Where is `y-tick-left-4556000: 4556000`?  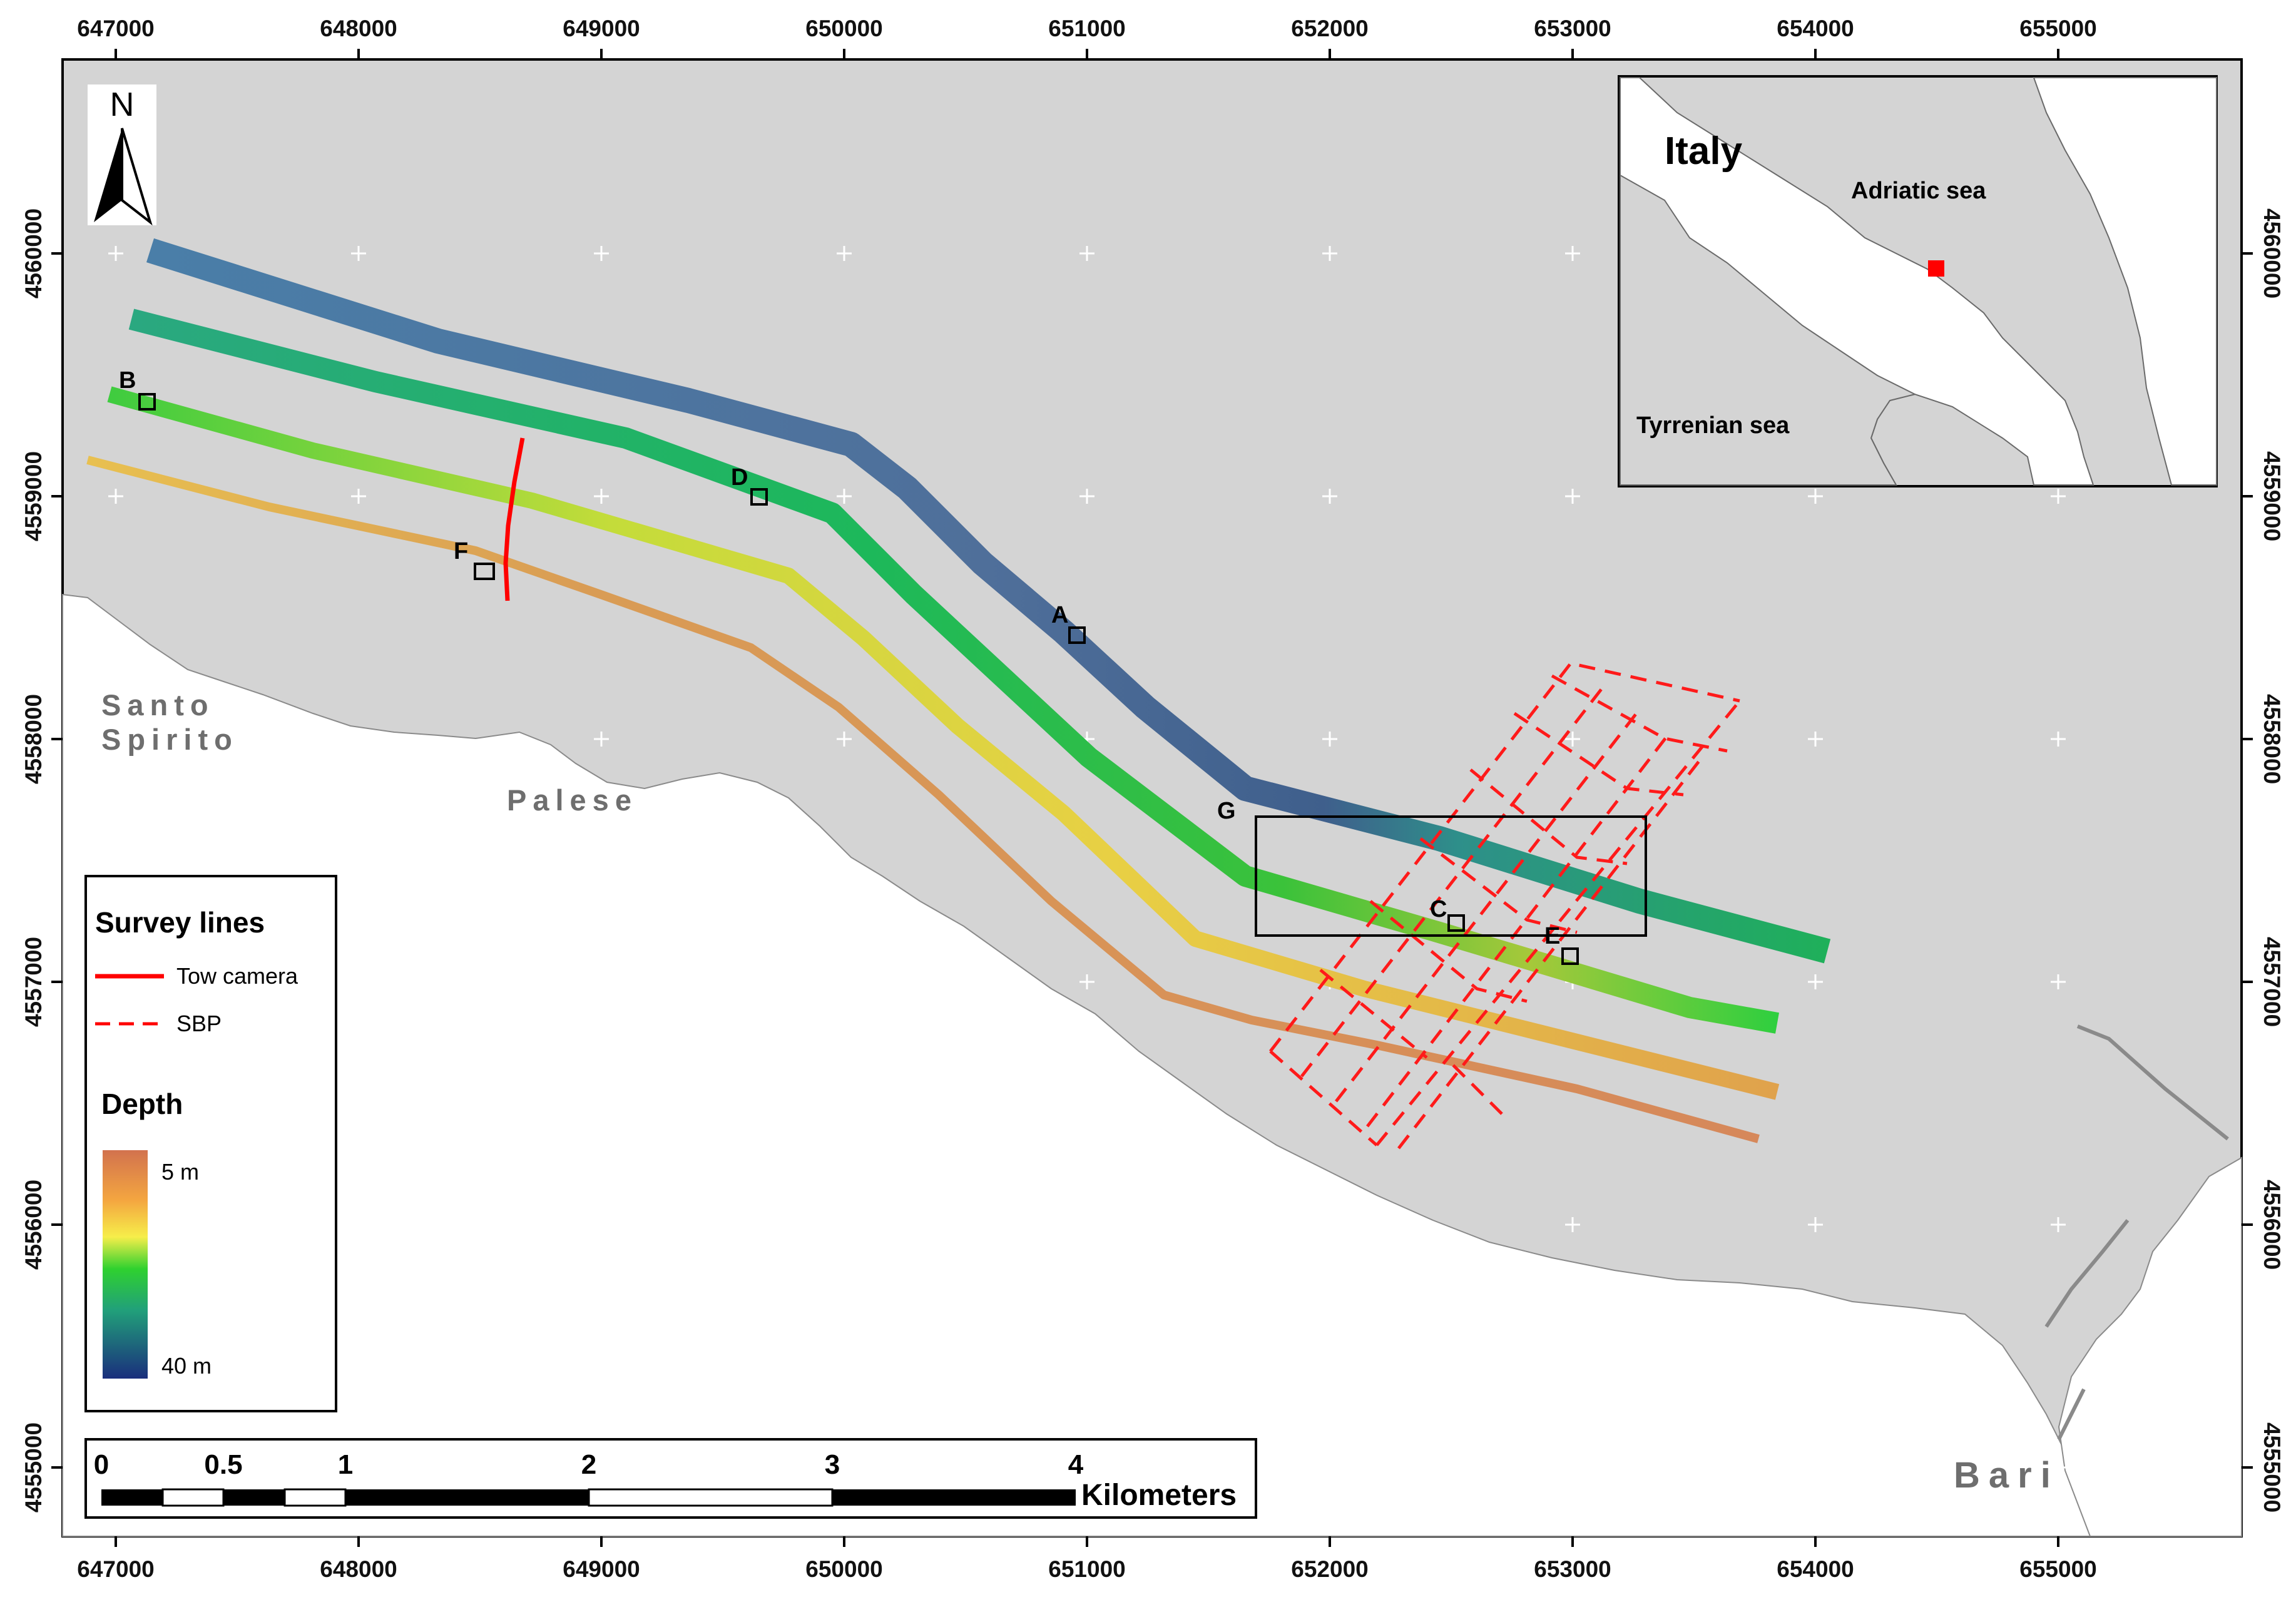 y-tick-left-4556000: 4556000 is located at coordinates (33, 1225).